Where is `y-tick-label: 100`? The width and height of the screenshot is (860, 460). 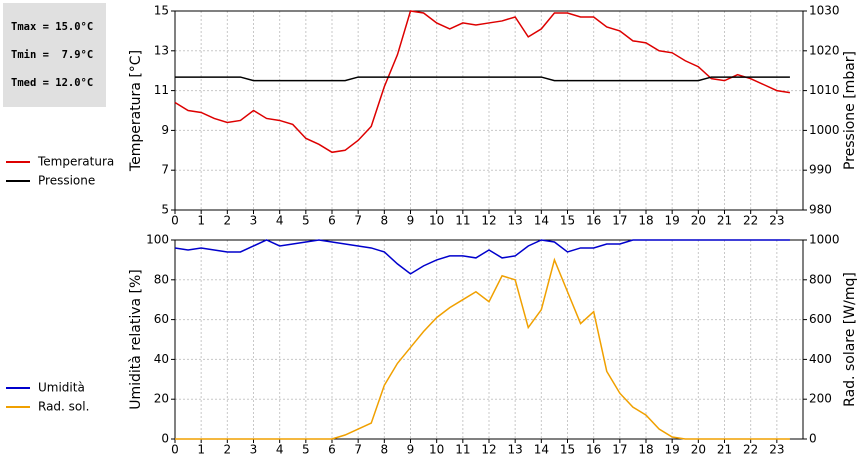
y-tick-label: 100 is located at coordinates (157, 240).